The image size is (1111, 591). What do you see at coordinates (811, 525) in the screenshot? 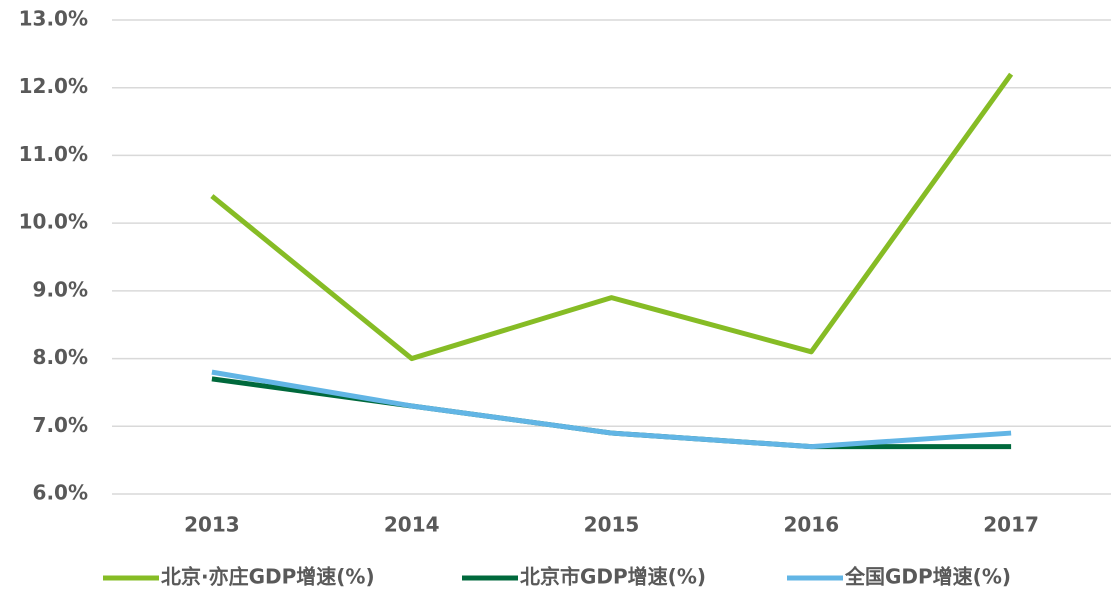
I see `x-tick-label: 2016` at bounding box center [811, 525].